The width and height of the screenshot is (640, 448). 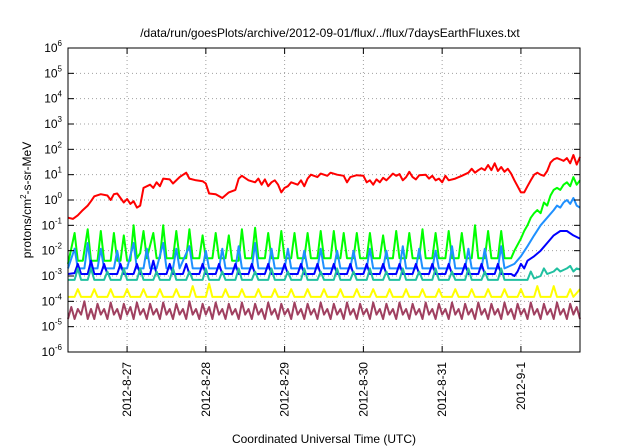 What do you see at coordinates (521, 386) in the screenshot?
I see `x-tick-label: 2012-9-1` at bounding box center [521, 386].